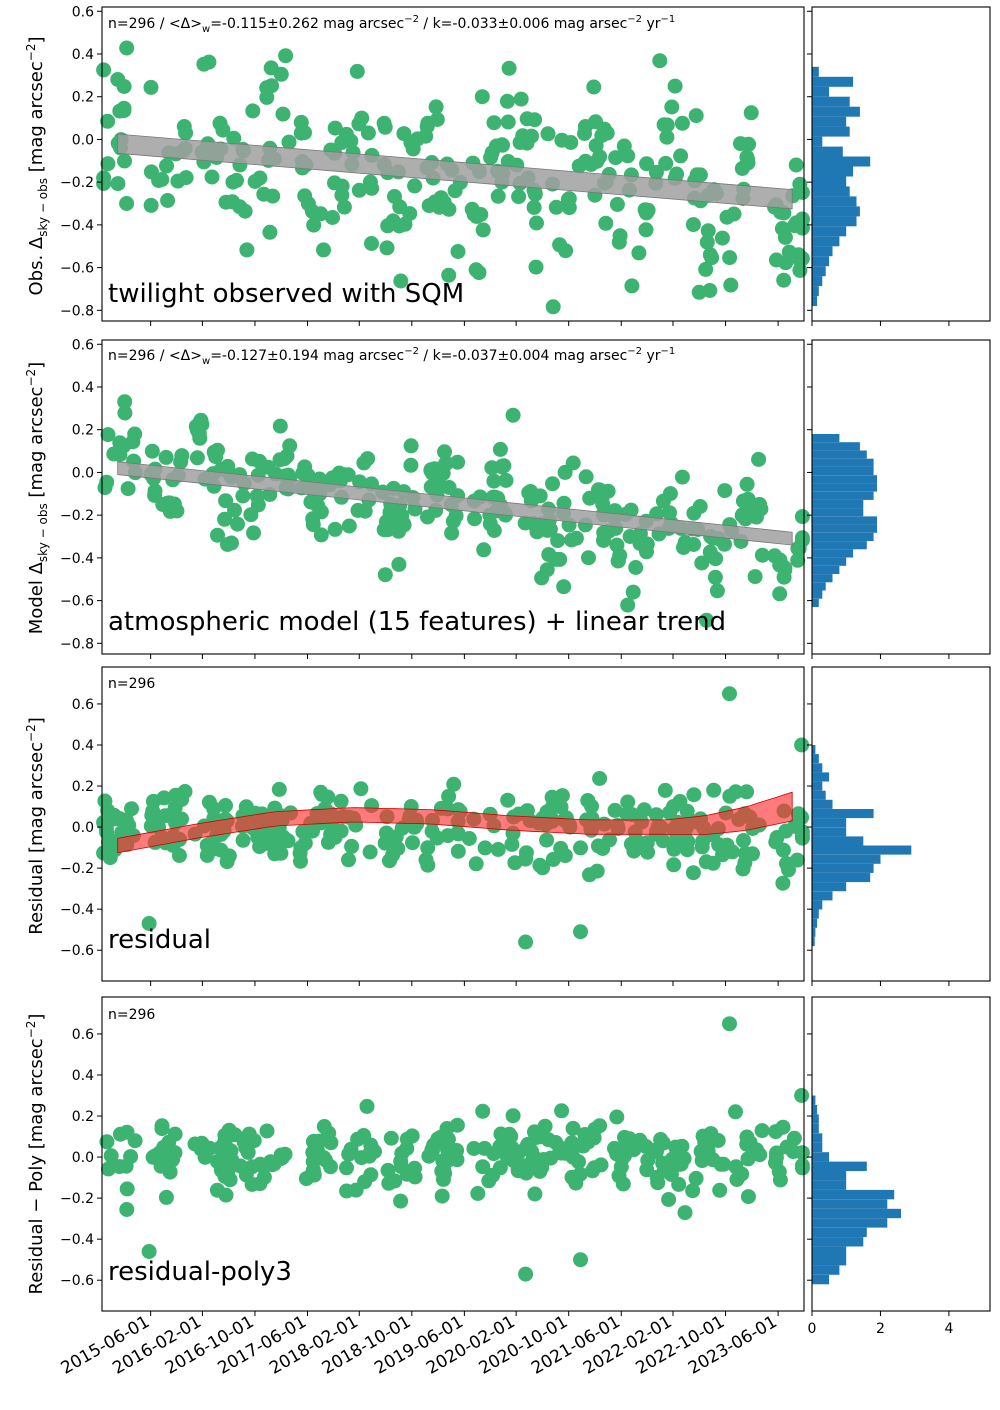  I want to click on observed-hist-ticks, so click(878, 168).